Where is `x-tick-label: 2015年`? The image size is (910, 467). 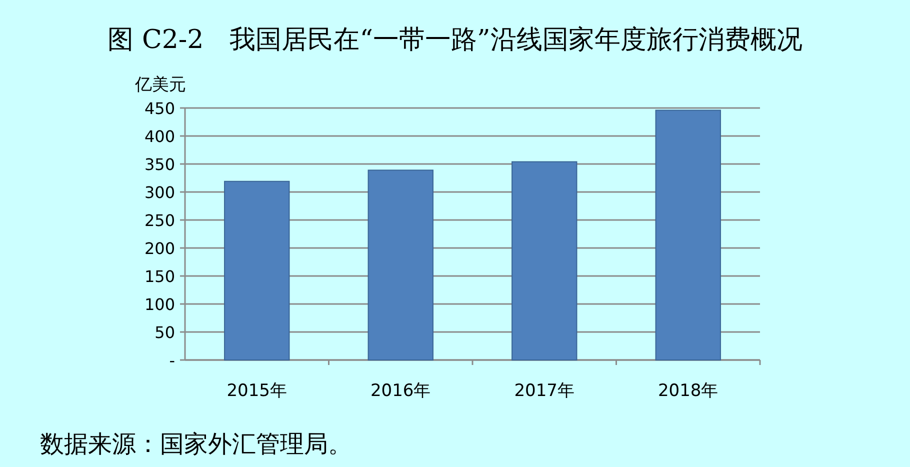
x-tick-label: 2015年 is located at coordinates (257, 391).